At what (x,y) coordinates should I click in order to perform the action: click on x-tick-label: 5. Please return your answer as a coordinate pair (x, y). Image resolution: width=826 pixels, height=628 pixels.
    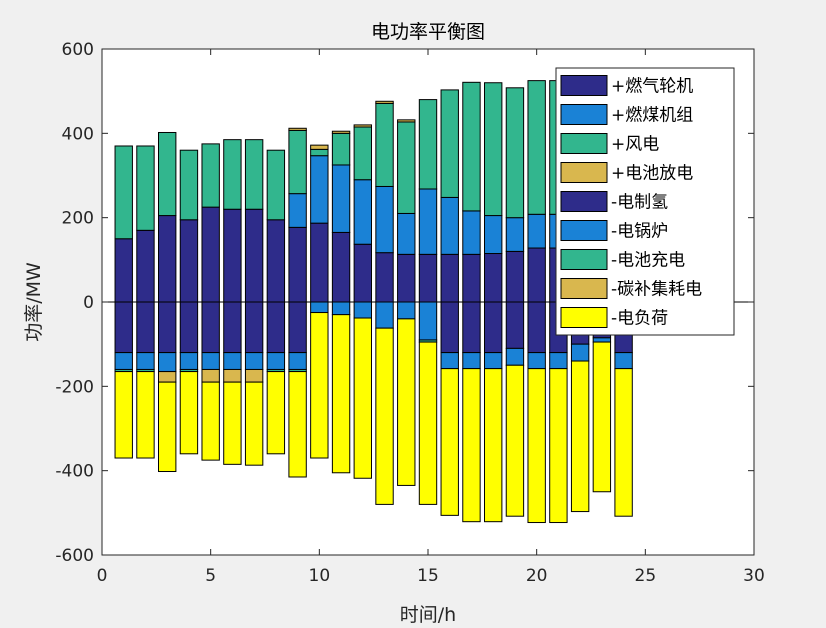
    Looking at the image, I should click on (210, 576).